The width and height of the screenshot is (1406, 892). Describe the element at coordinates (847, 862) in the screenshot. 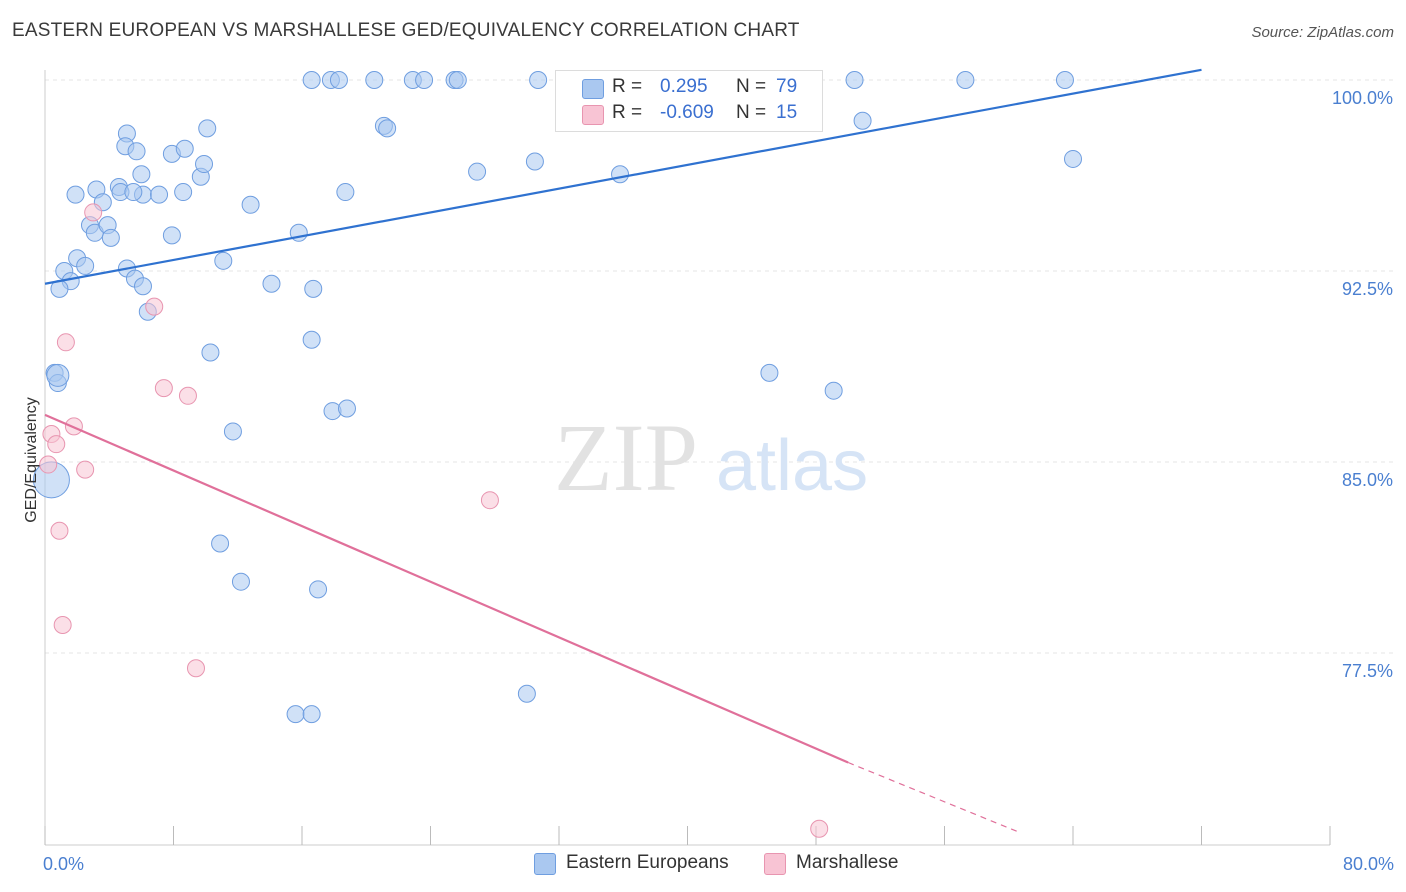

I see `series-label: Marshallese` at that location.